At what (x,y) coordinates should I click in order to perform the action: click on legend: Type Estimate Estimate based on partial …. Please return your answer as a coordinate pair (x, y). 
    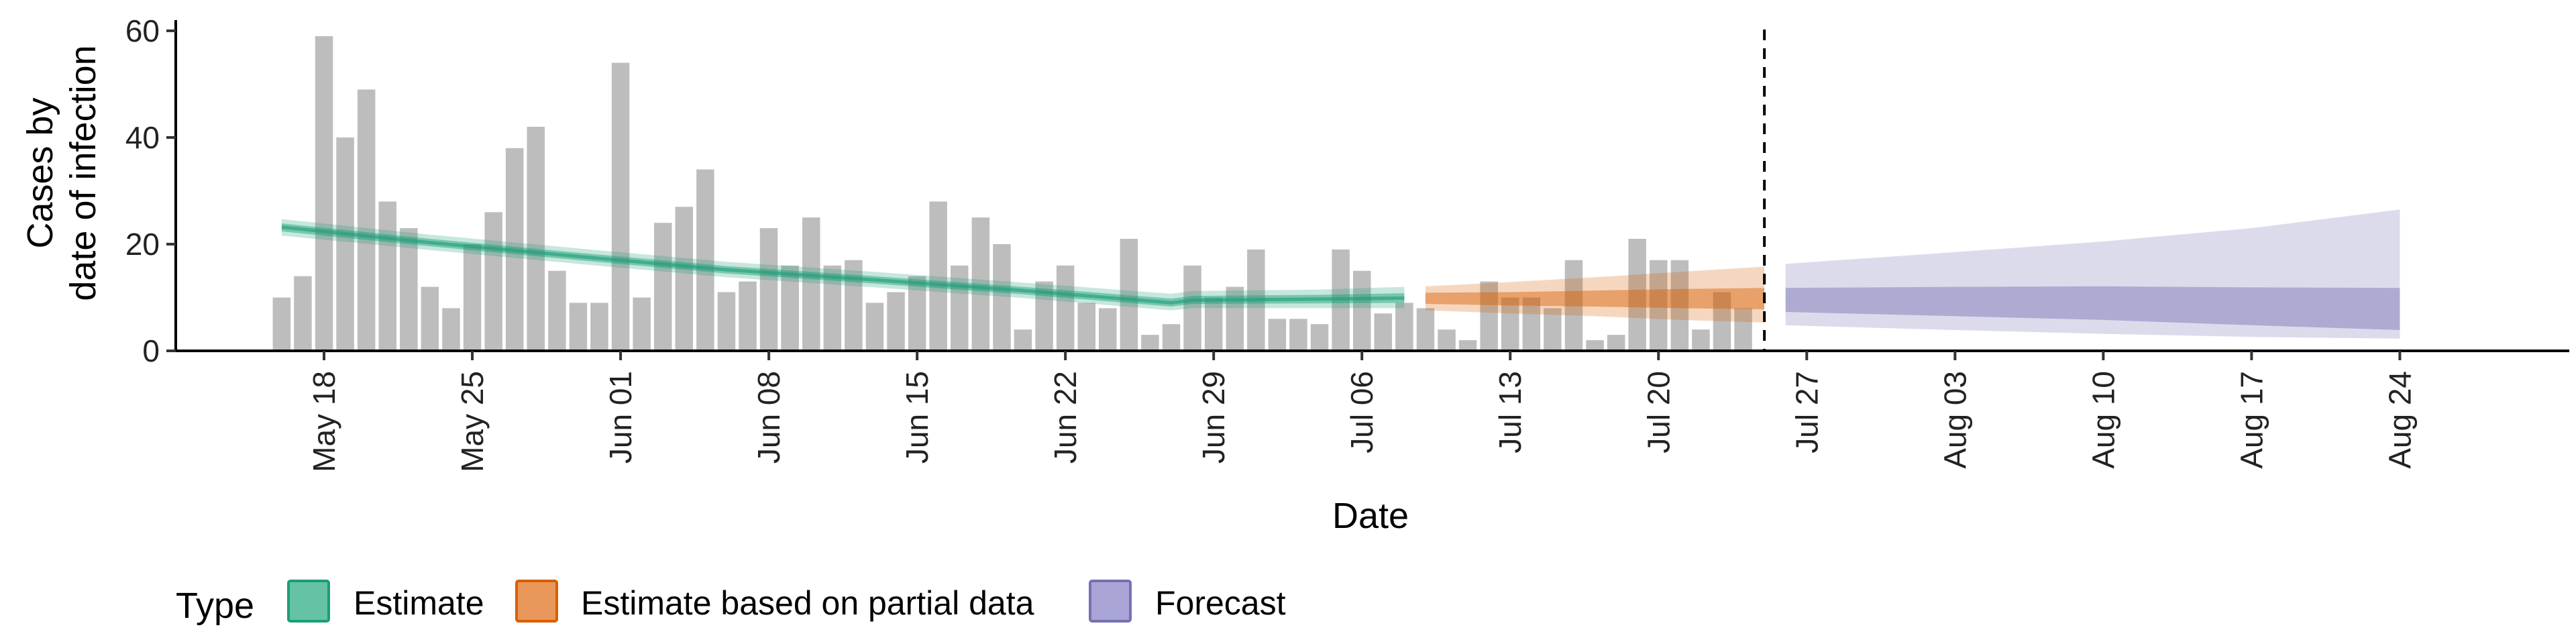
    Looking at the image, I should click on (731, 603).